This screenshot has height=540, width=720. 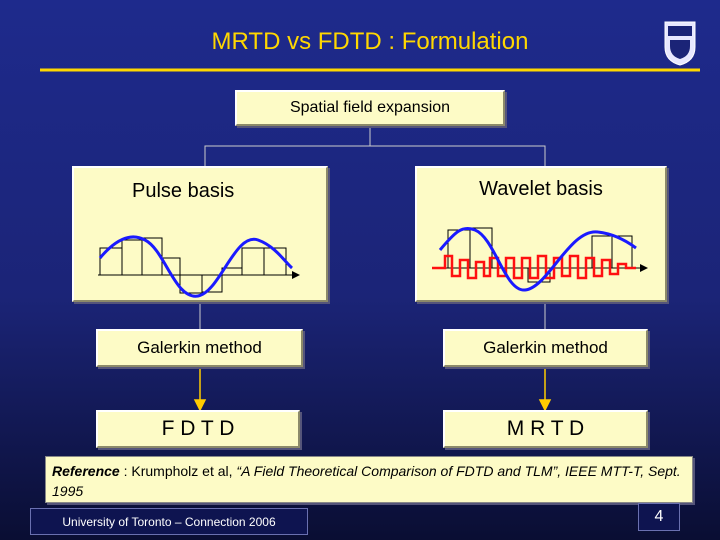 I want to click on left-method-box: Galerkin method, so click(x=199, y=348).